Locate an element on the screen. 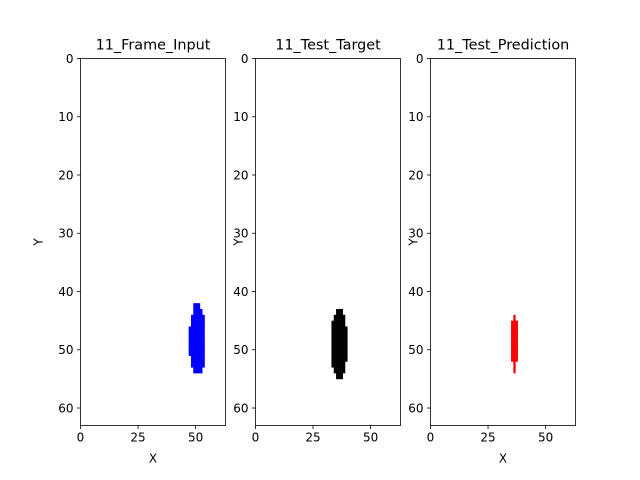  subplot-title: 11_Frame_Input is located at coordinates (153, 46).